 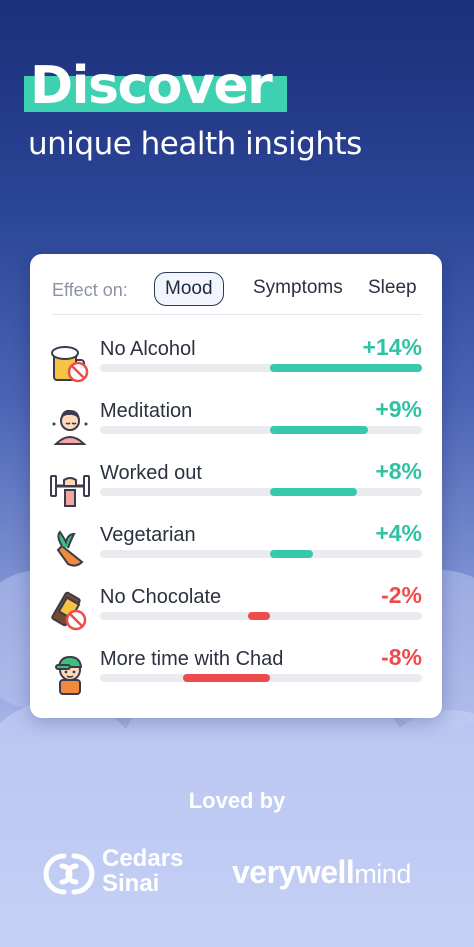 I want to click on beer-no-alcohol-icon, so click(x=70, y=364).